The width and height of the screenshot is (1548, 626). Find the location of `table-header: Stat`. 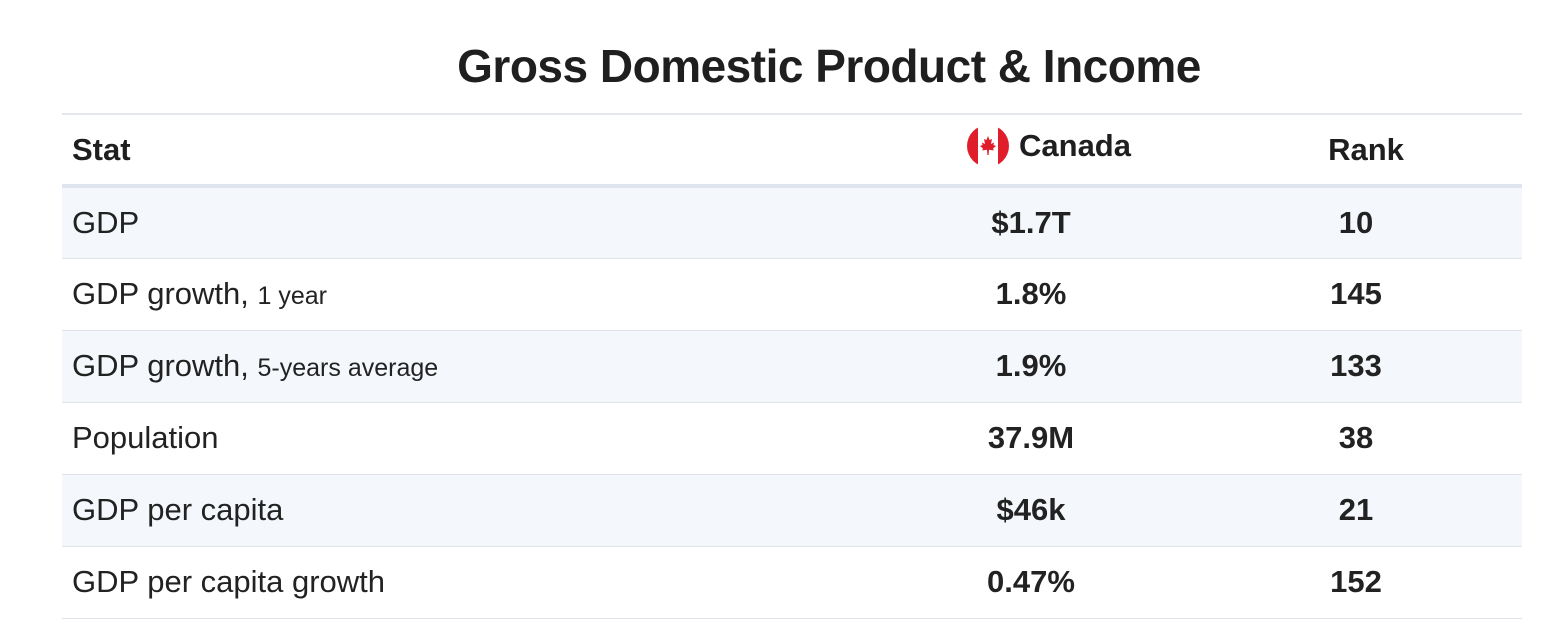

table-header: Stat is located at coordinates (792, 150).